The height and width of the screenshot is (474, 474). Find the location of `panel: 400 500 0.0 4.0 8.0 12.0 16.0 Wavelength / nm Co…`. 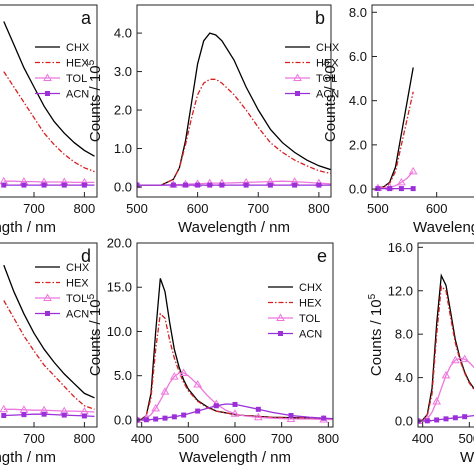

panel: 400 500 0.0 4.0 8.0 12.0 16.0 Wavelength / nm Co… is located at coordinates (420, 353).